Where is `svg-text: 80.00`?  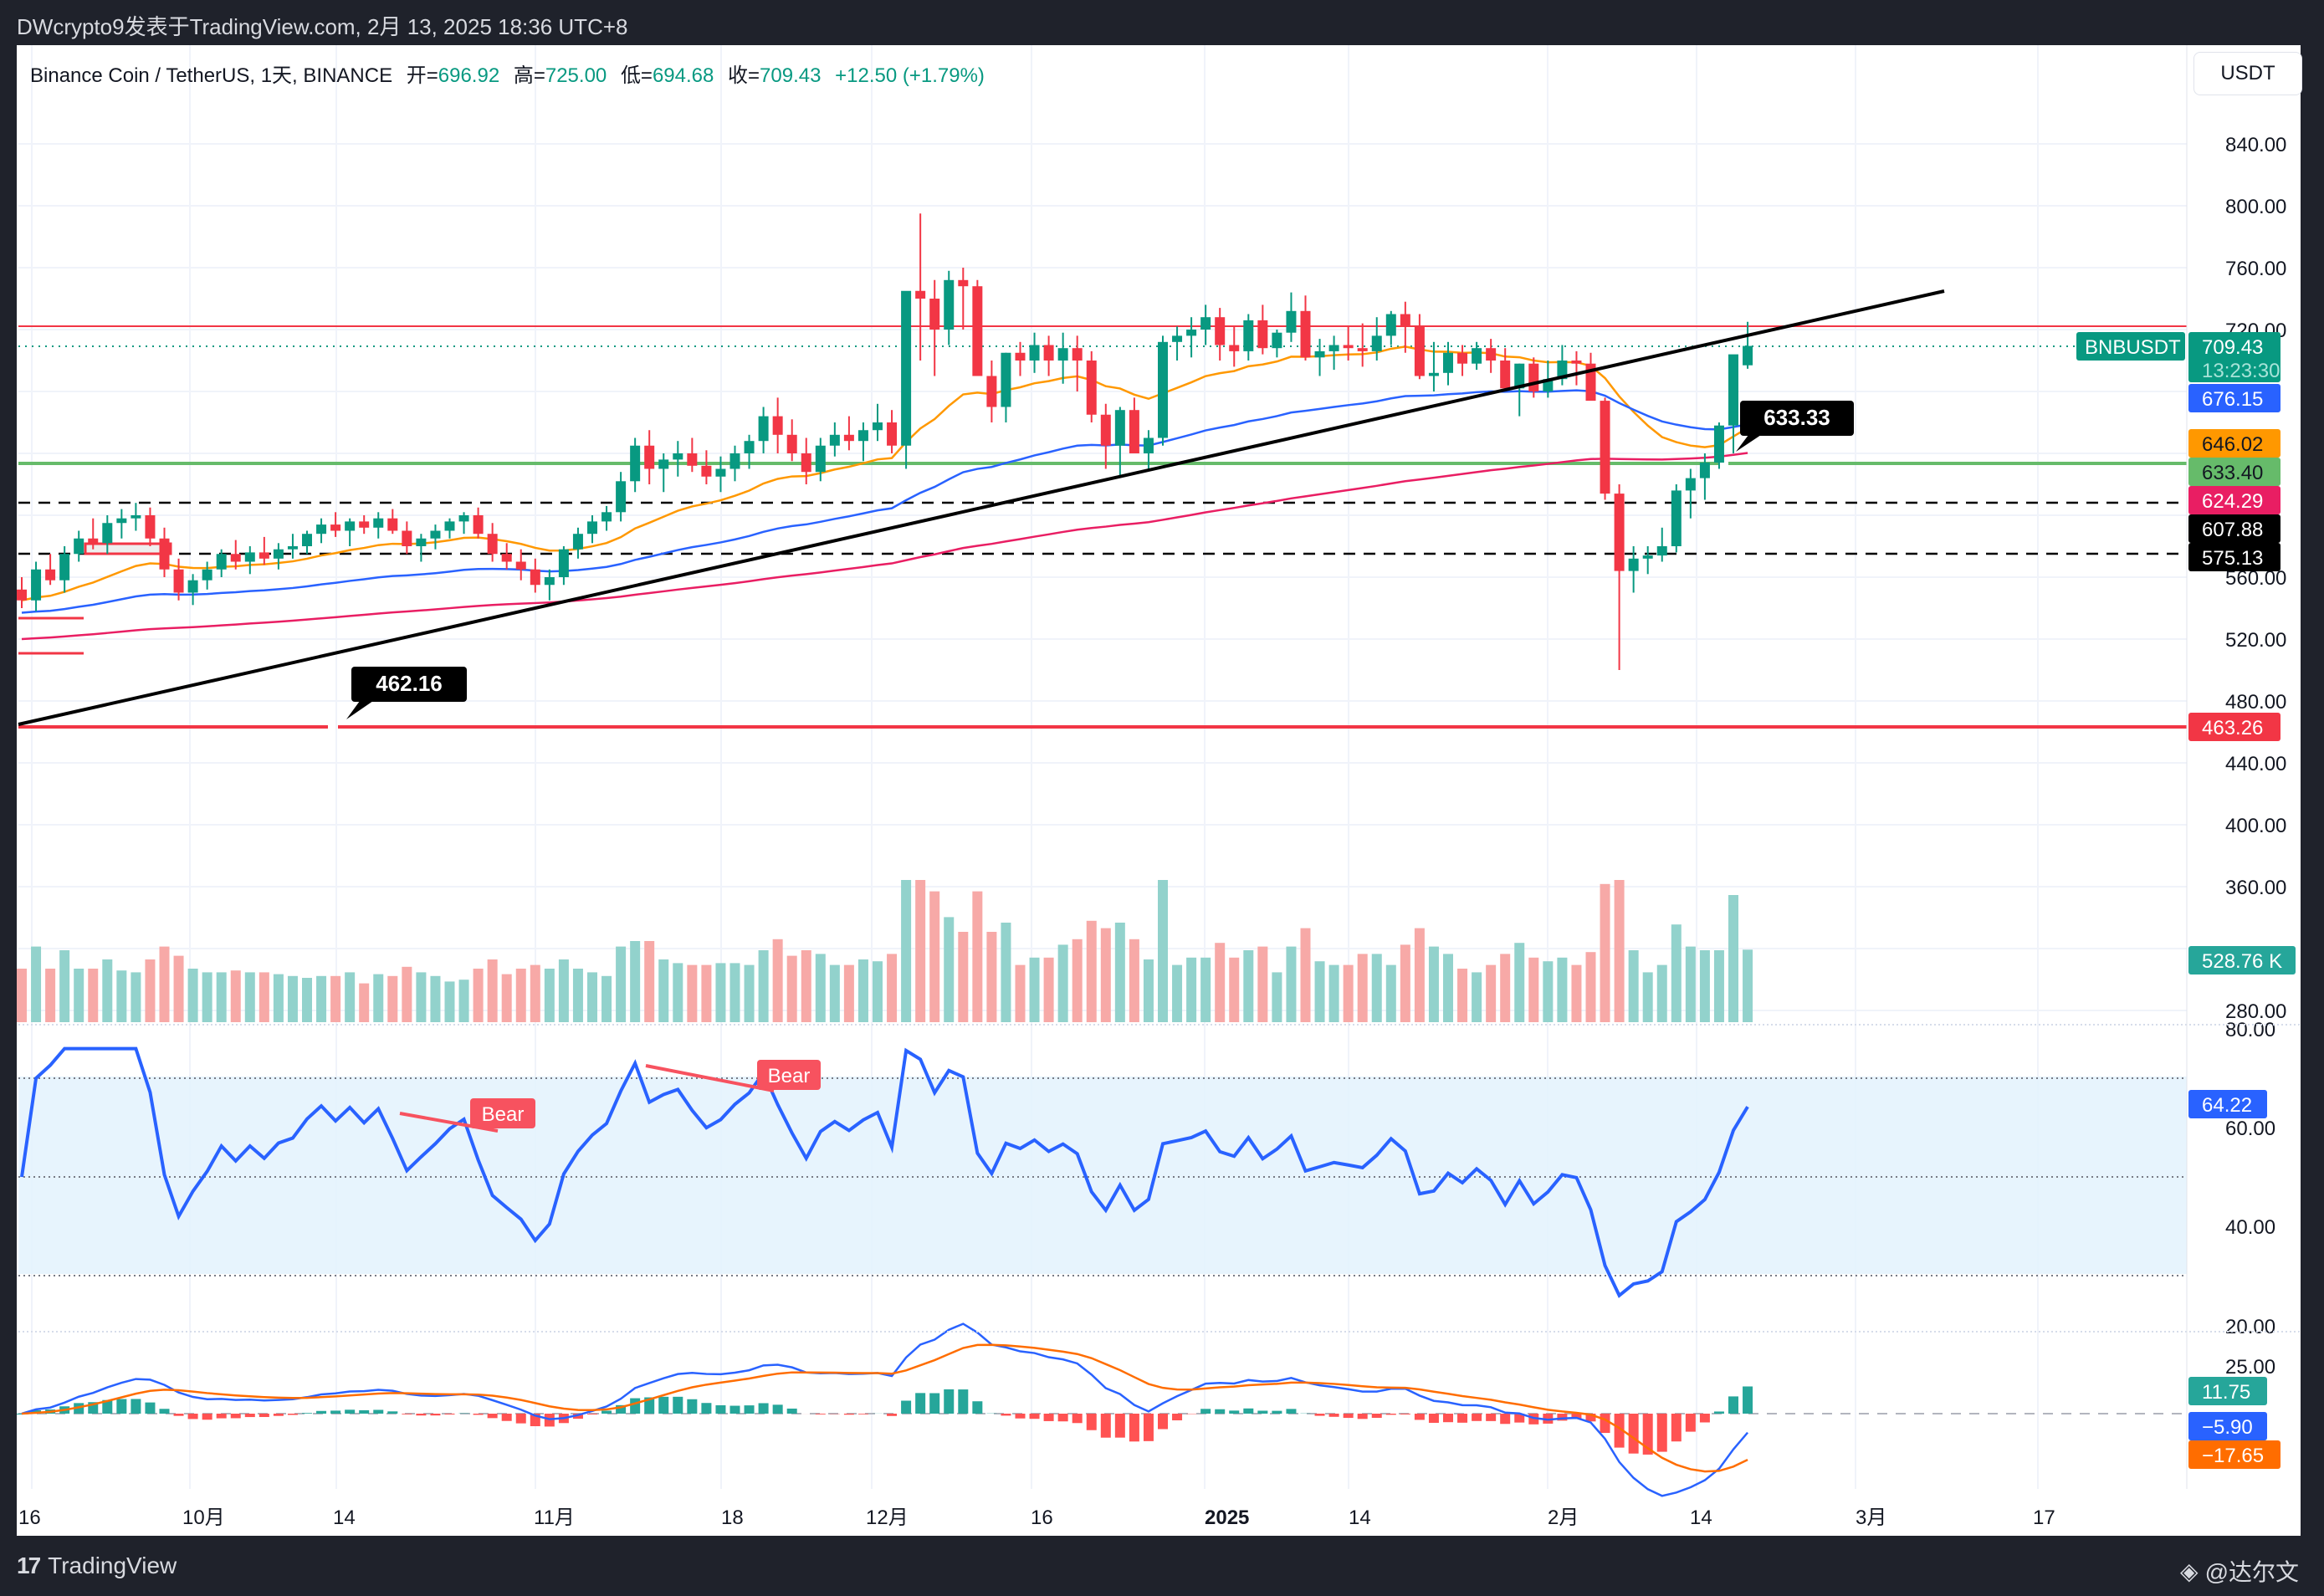 svg-text: 80.00 is located at coordinates (2250, 1030).